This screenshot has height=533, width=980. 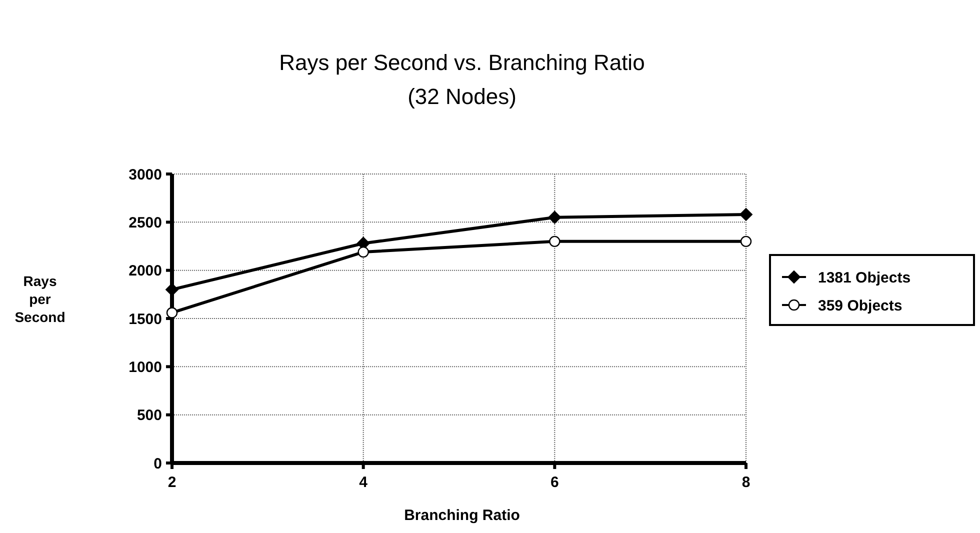 I want to click on y-tick-label: 1000, so click(x=145, y=367).